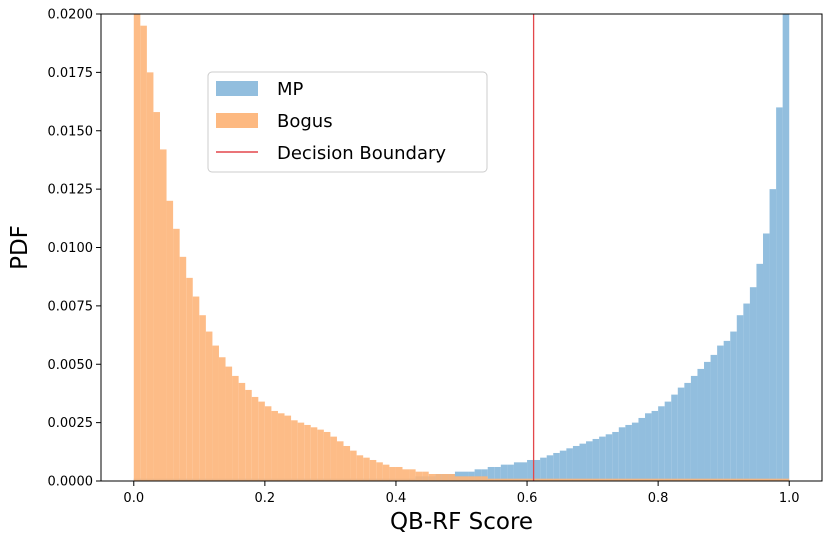 This screenshot has height=543, width=830. I want to click on y-tick-label: 0.0200, so click(71, 15).